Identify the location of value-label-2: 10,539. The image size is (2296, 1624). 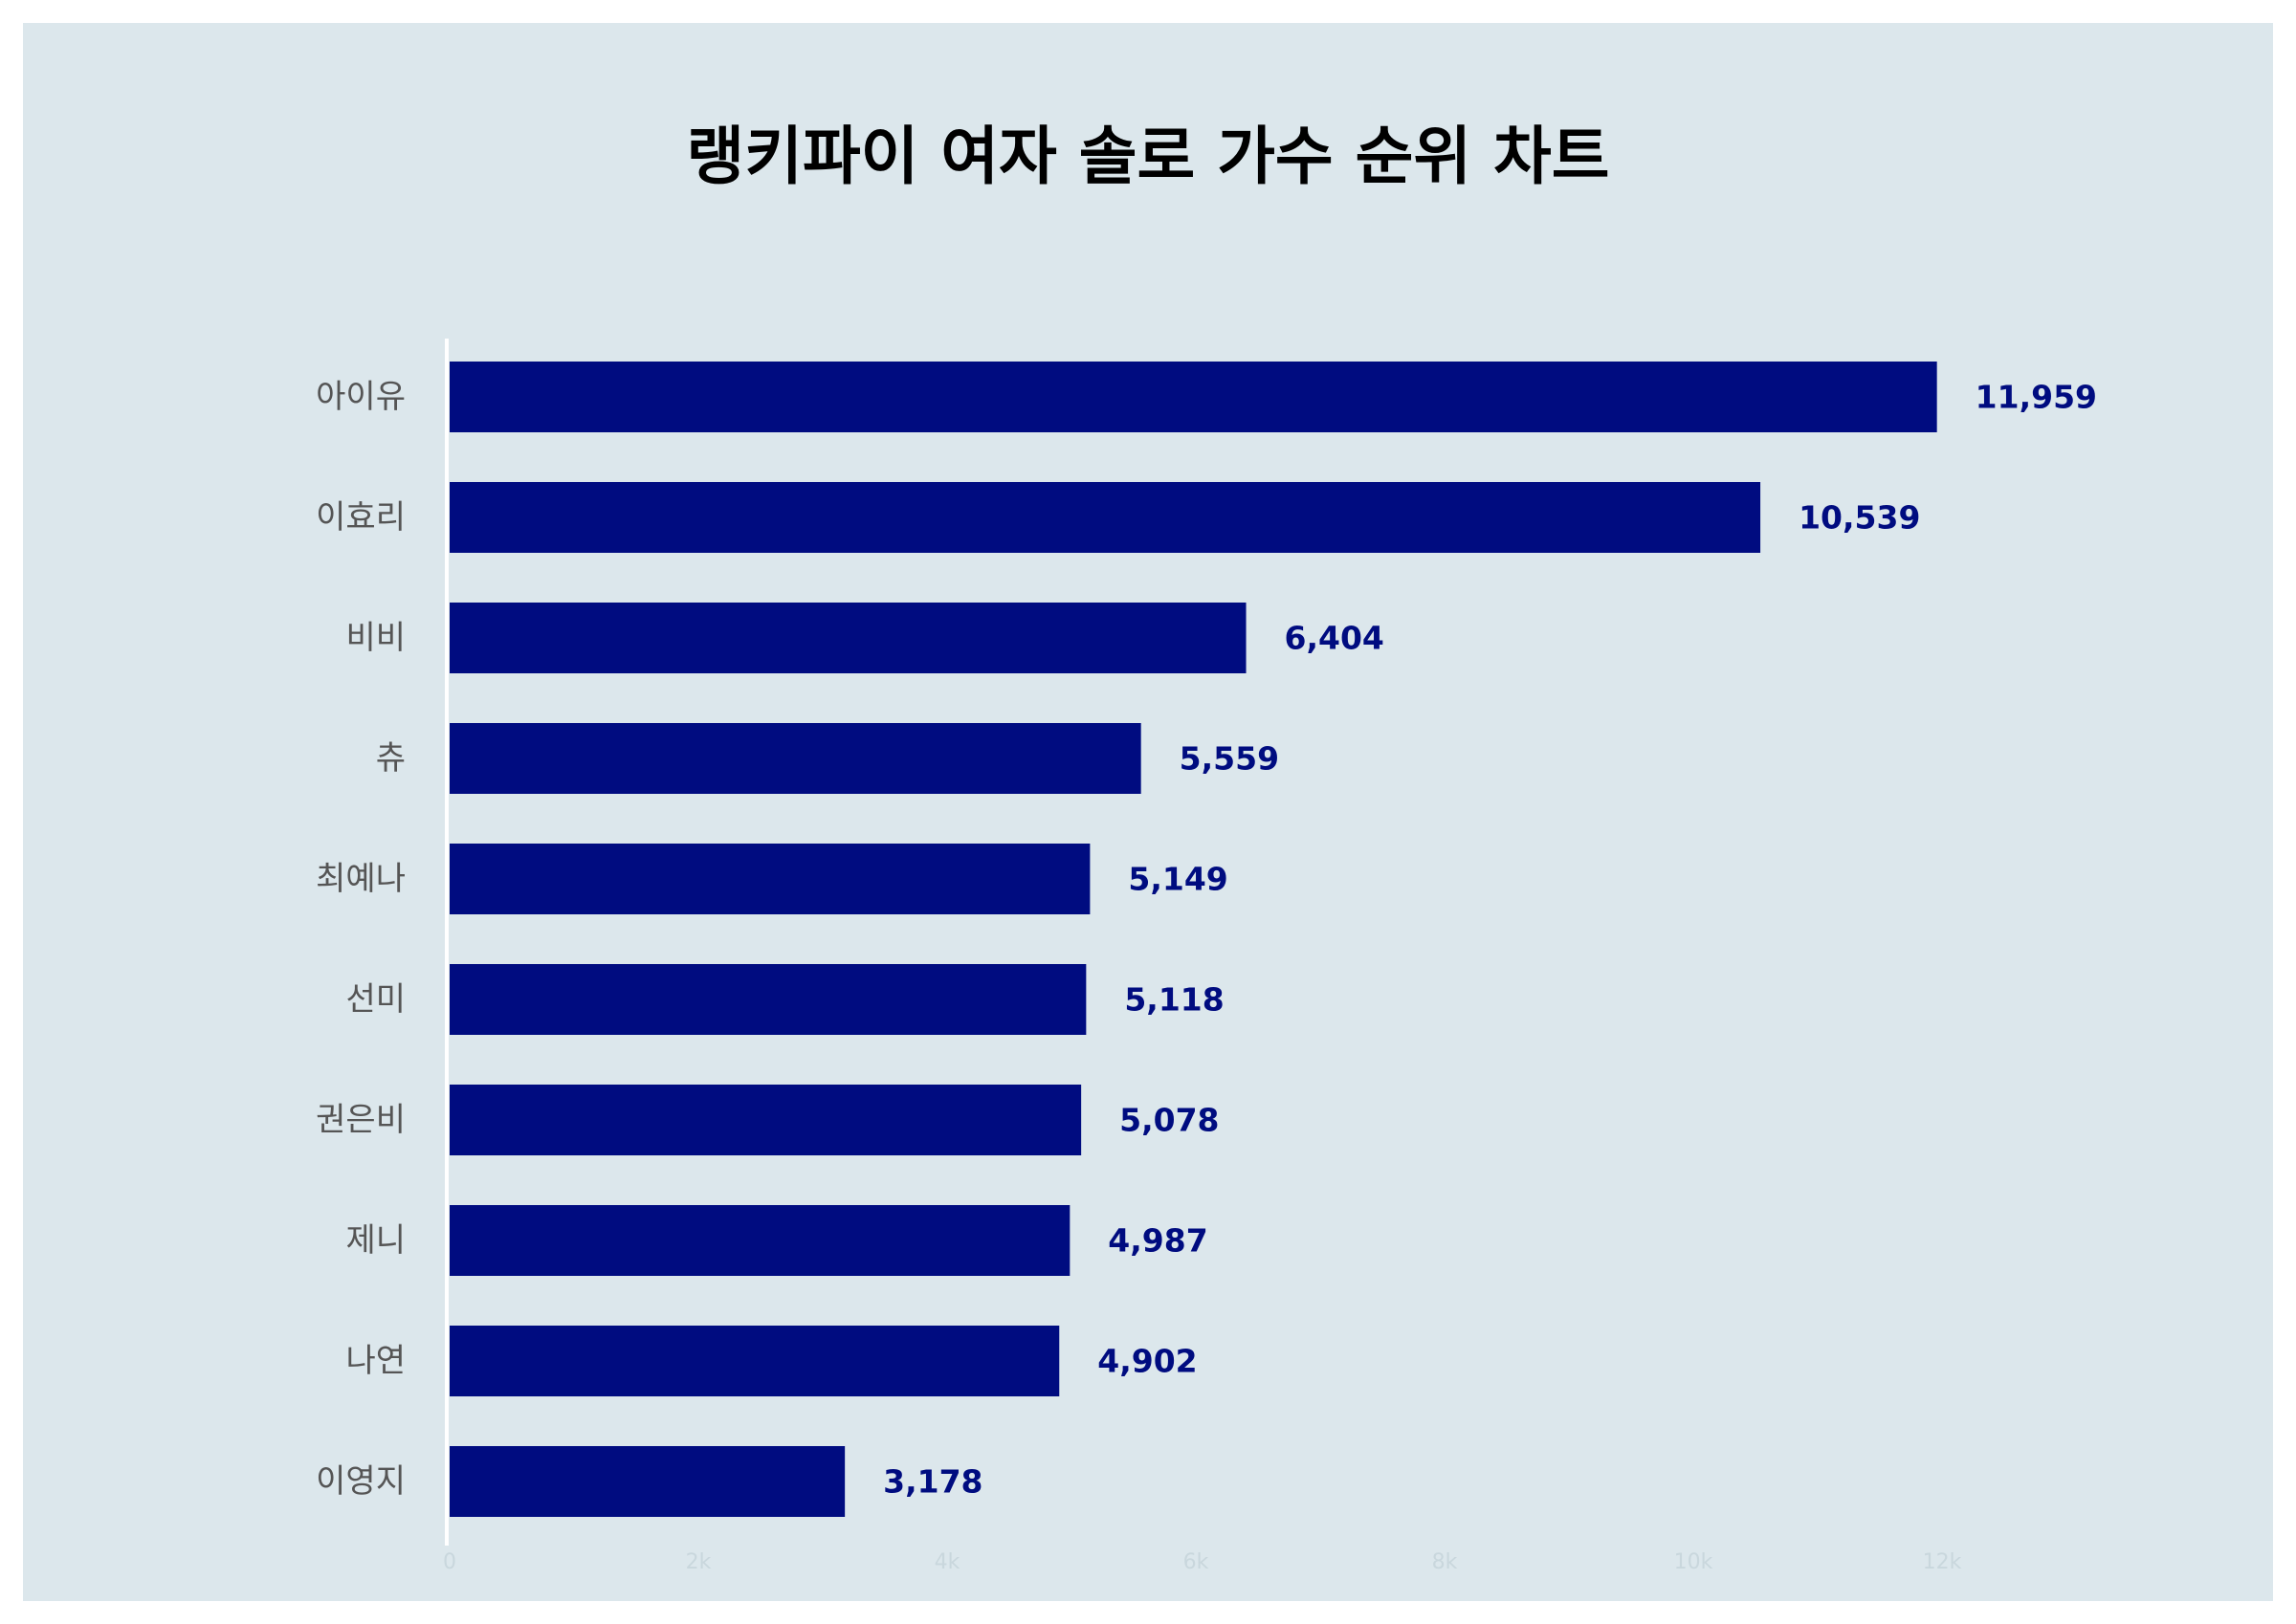
(1859, 518).